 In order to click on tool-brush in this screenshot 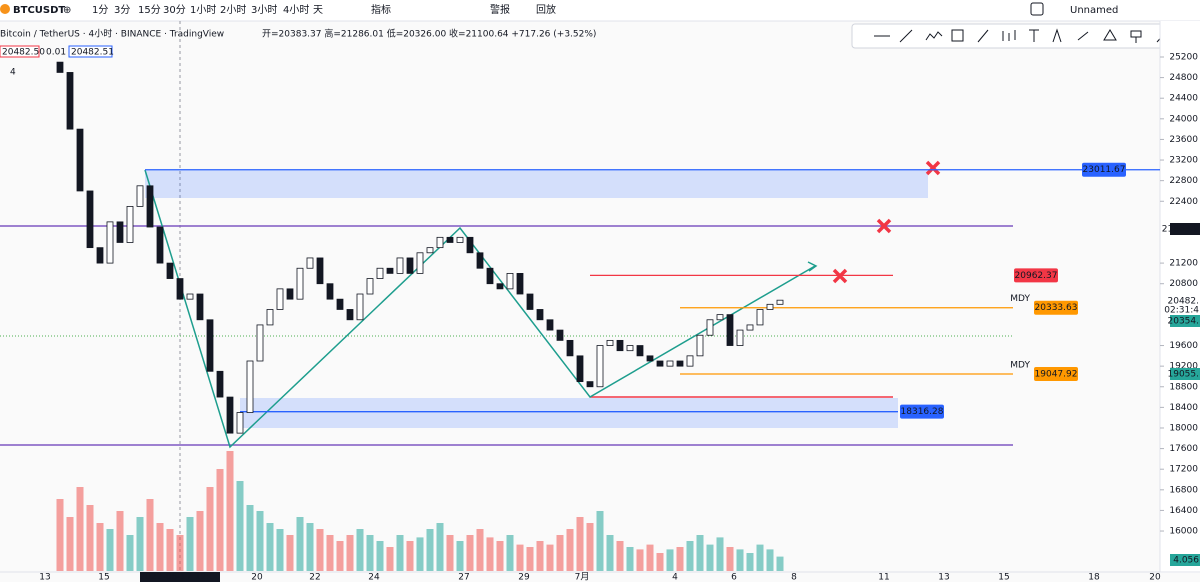, I will do `click(1083, 36)`.